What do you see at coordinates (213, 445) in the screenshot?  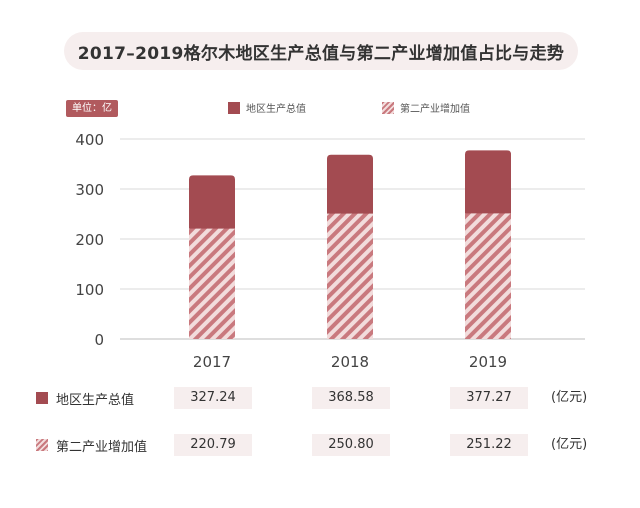 I see `value-cell: 220.79` at bounding box center [213, 445].